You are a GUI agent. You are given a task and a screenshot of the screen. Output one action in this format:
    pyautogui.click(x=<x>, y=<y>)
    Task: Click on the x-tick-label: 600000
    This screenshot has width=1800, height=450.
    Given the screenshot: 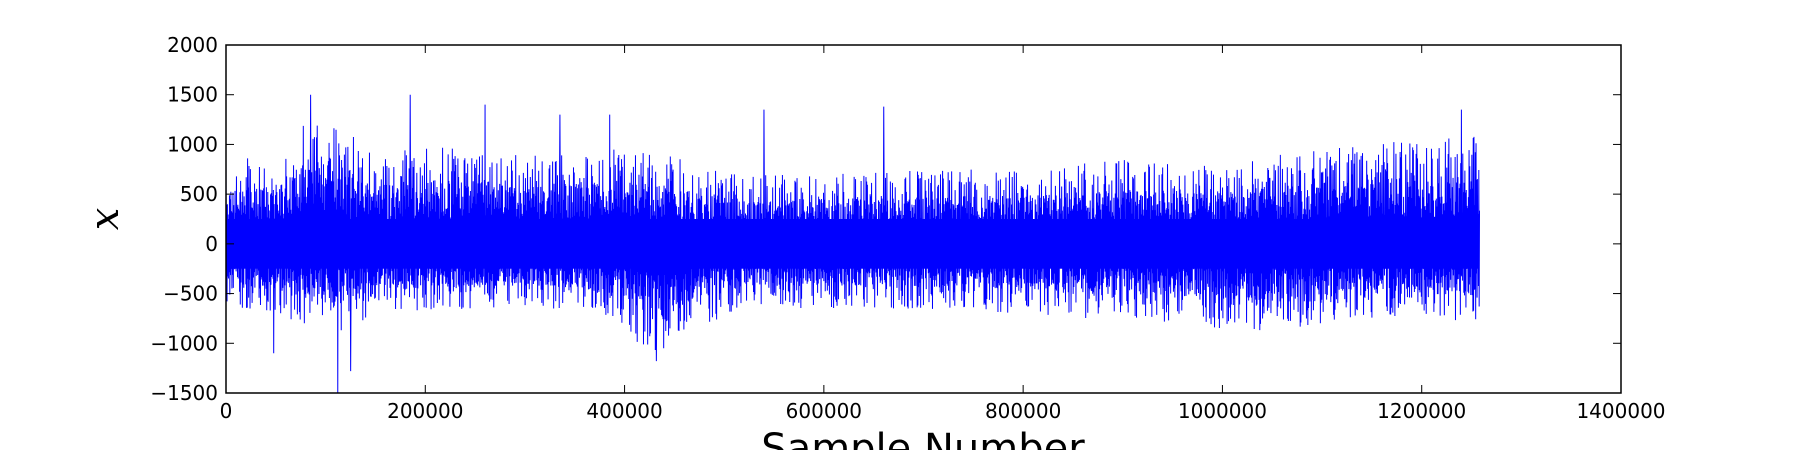 What is the action you would take?
    pyautogui.click(x=824, y=411)
    